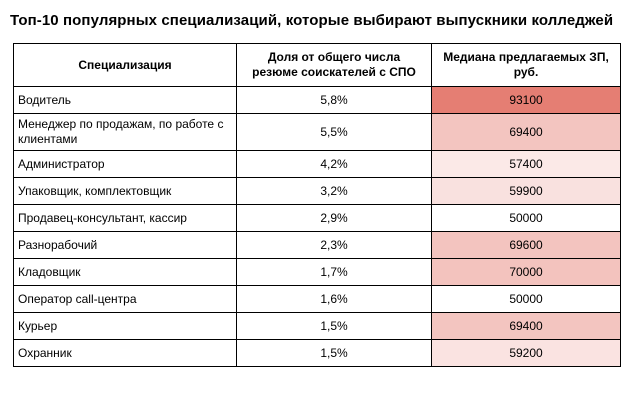  Describe the element at coordinates (125, 299) in the screenshot. I see `specialization-cell: Оператор call-центра` at that location.